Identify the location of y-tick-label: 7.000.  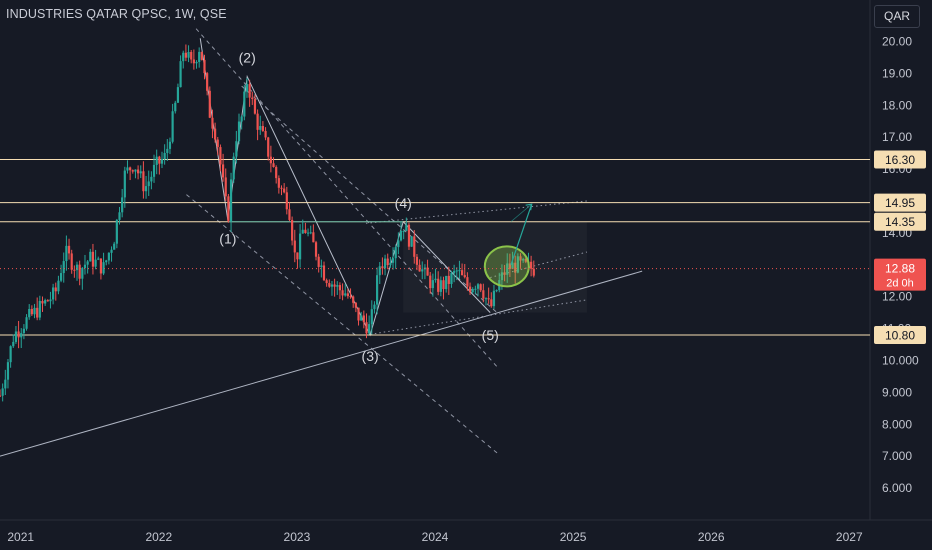
(897, 456).